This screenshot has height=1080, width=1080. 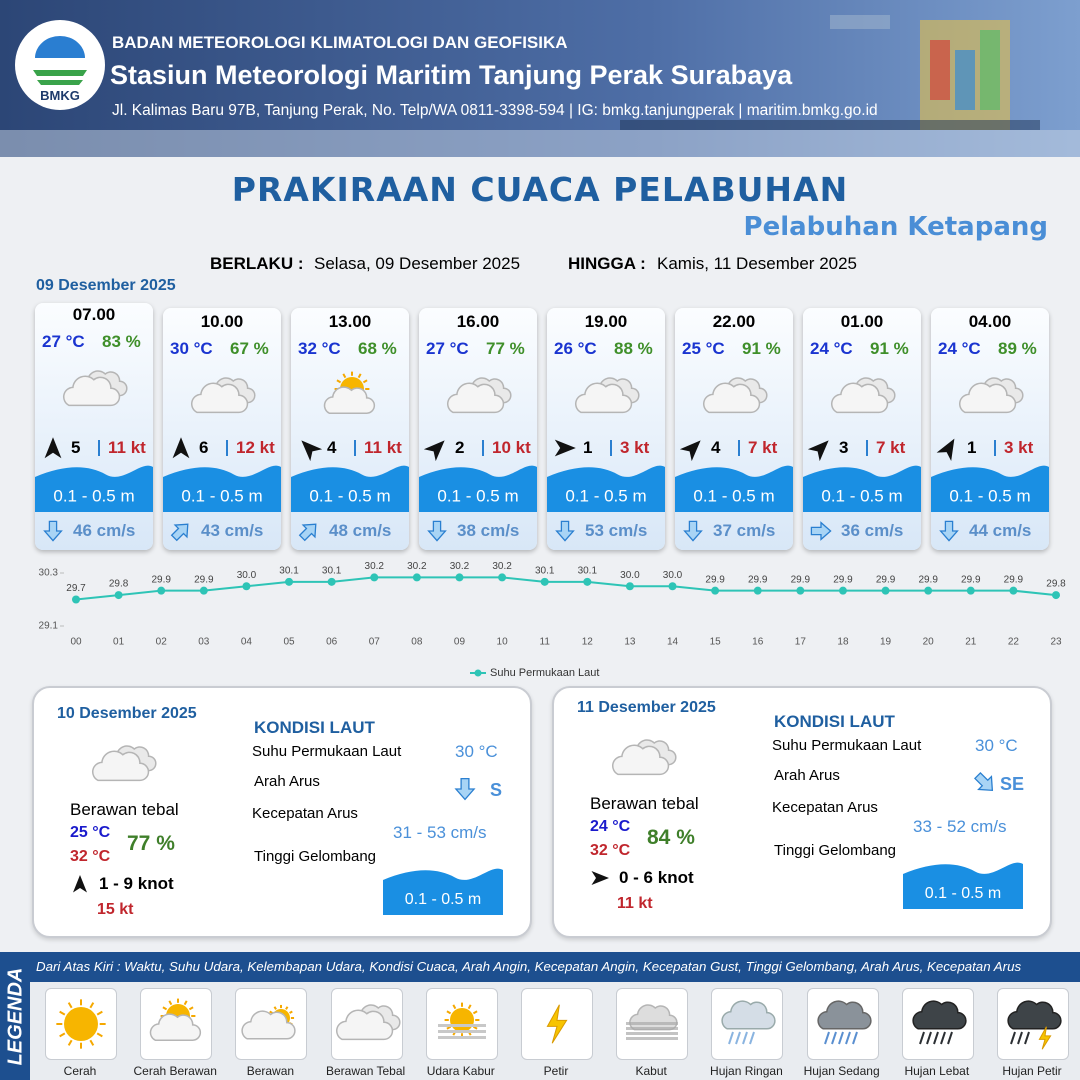 What do you see at coordinates (417, 566) in the screenshot?
I see `data-label: 30.2` at bounding box center [417, 566].